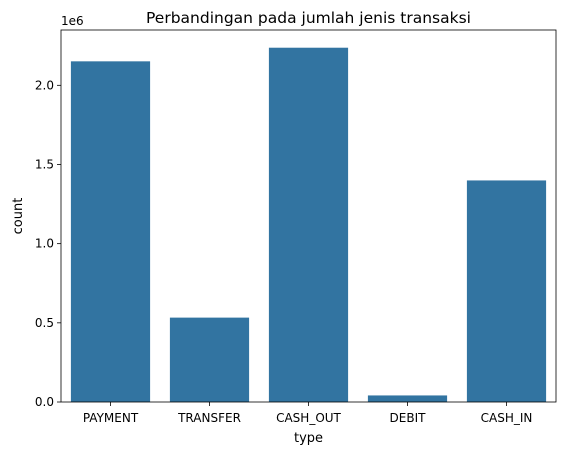  I want to click on bar-debit, so click(407, 398).